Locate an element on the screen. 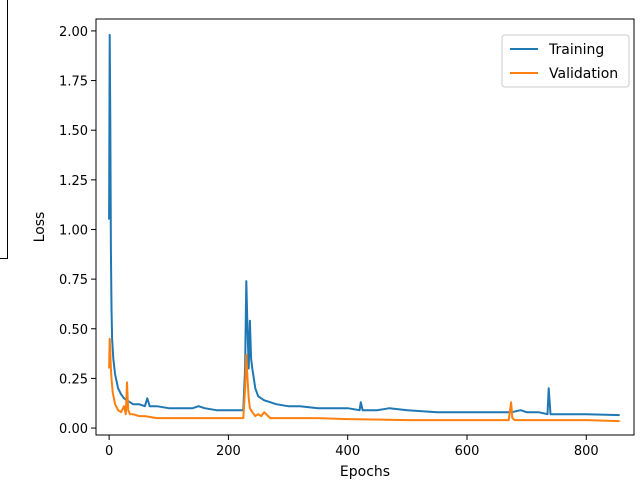 This screenshot has height=481, width=640. x-tick-label: 800 is located at coordinates (586, 451).